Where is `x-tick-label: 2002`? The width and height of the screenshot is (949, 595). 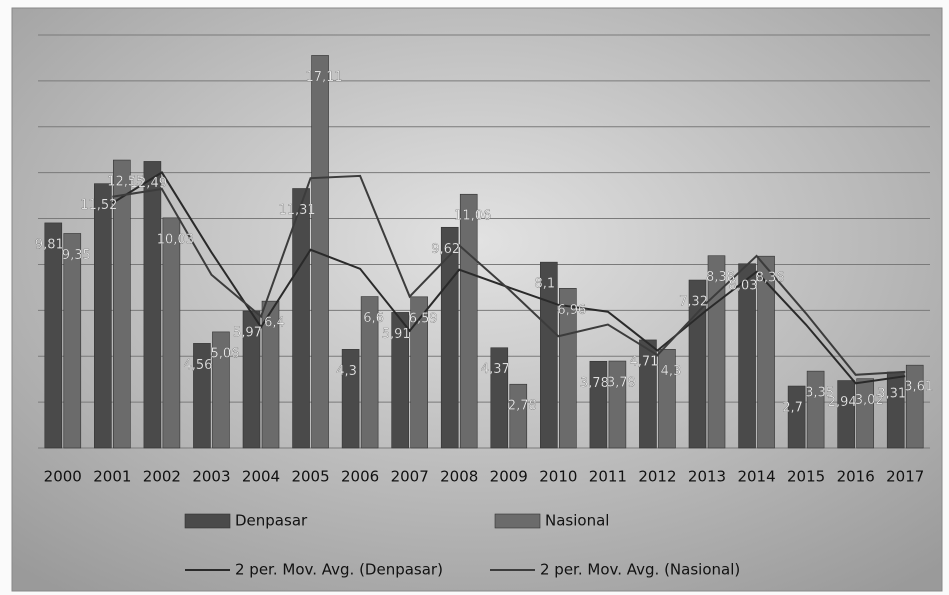
x-tick-label: 2002 is located at coordinates (162, 477).